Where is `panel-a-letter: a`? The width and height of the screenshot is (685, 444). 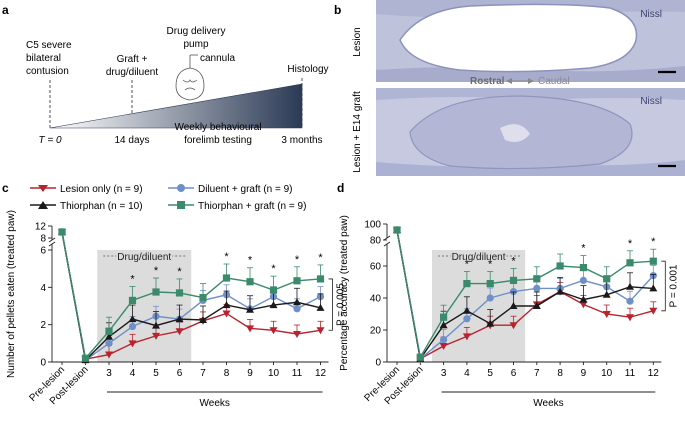 panel-a-letter: a is located at coordinates (5, 10).